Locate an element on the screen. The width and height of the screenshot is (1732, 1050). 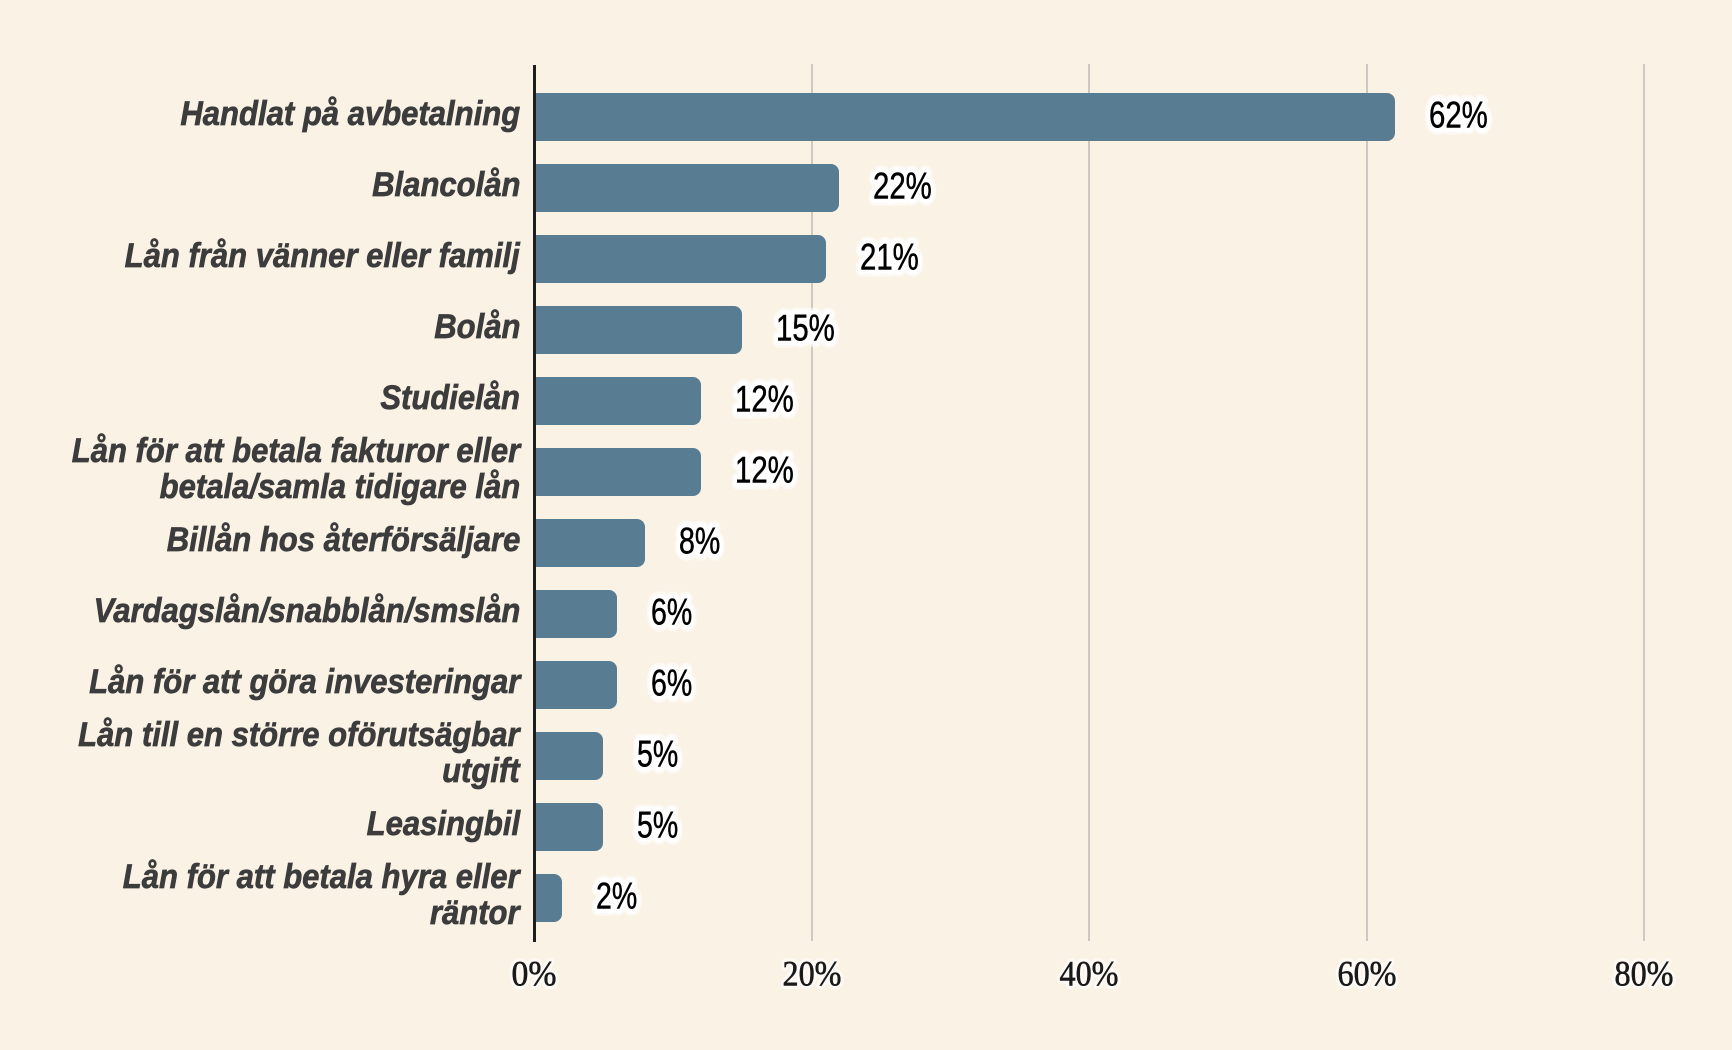
svg-text: 62% is located at coordinates (1458, 114).